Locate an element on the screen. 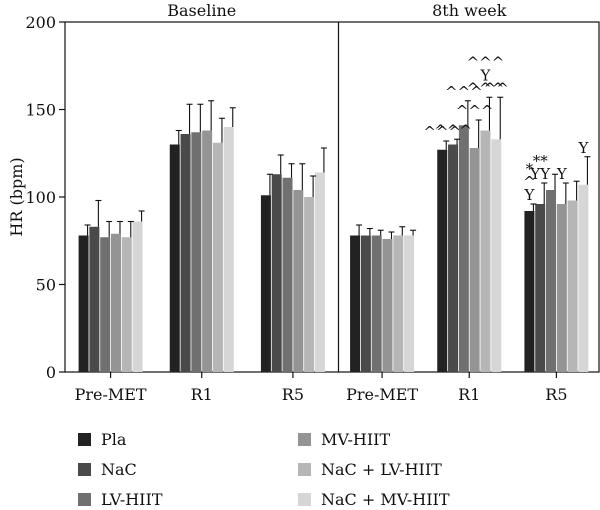  legend-item-1: NaC is located at coordinates (107, 469).